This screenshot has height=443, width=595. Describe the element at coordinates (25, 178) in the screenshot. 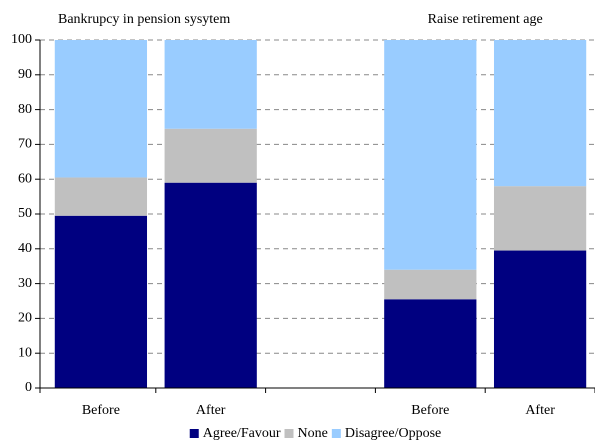

I see `y-tick-label: 60` at that location.